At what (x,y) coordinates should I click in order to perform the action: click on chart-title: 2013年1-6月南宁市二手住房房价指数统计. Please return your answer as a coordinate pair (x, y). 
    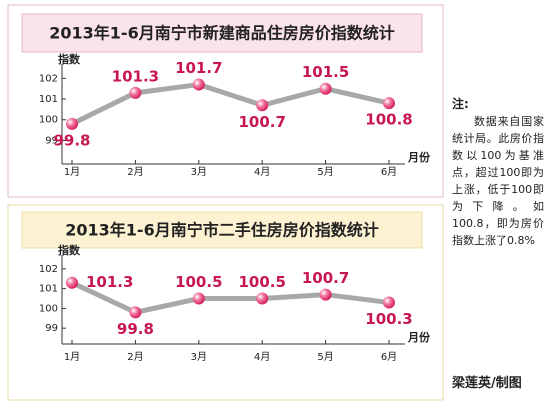
    Looking at the image, I should click on (221, 230).